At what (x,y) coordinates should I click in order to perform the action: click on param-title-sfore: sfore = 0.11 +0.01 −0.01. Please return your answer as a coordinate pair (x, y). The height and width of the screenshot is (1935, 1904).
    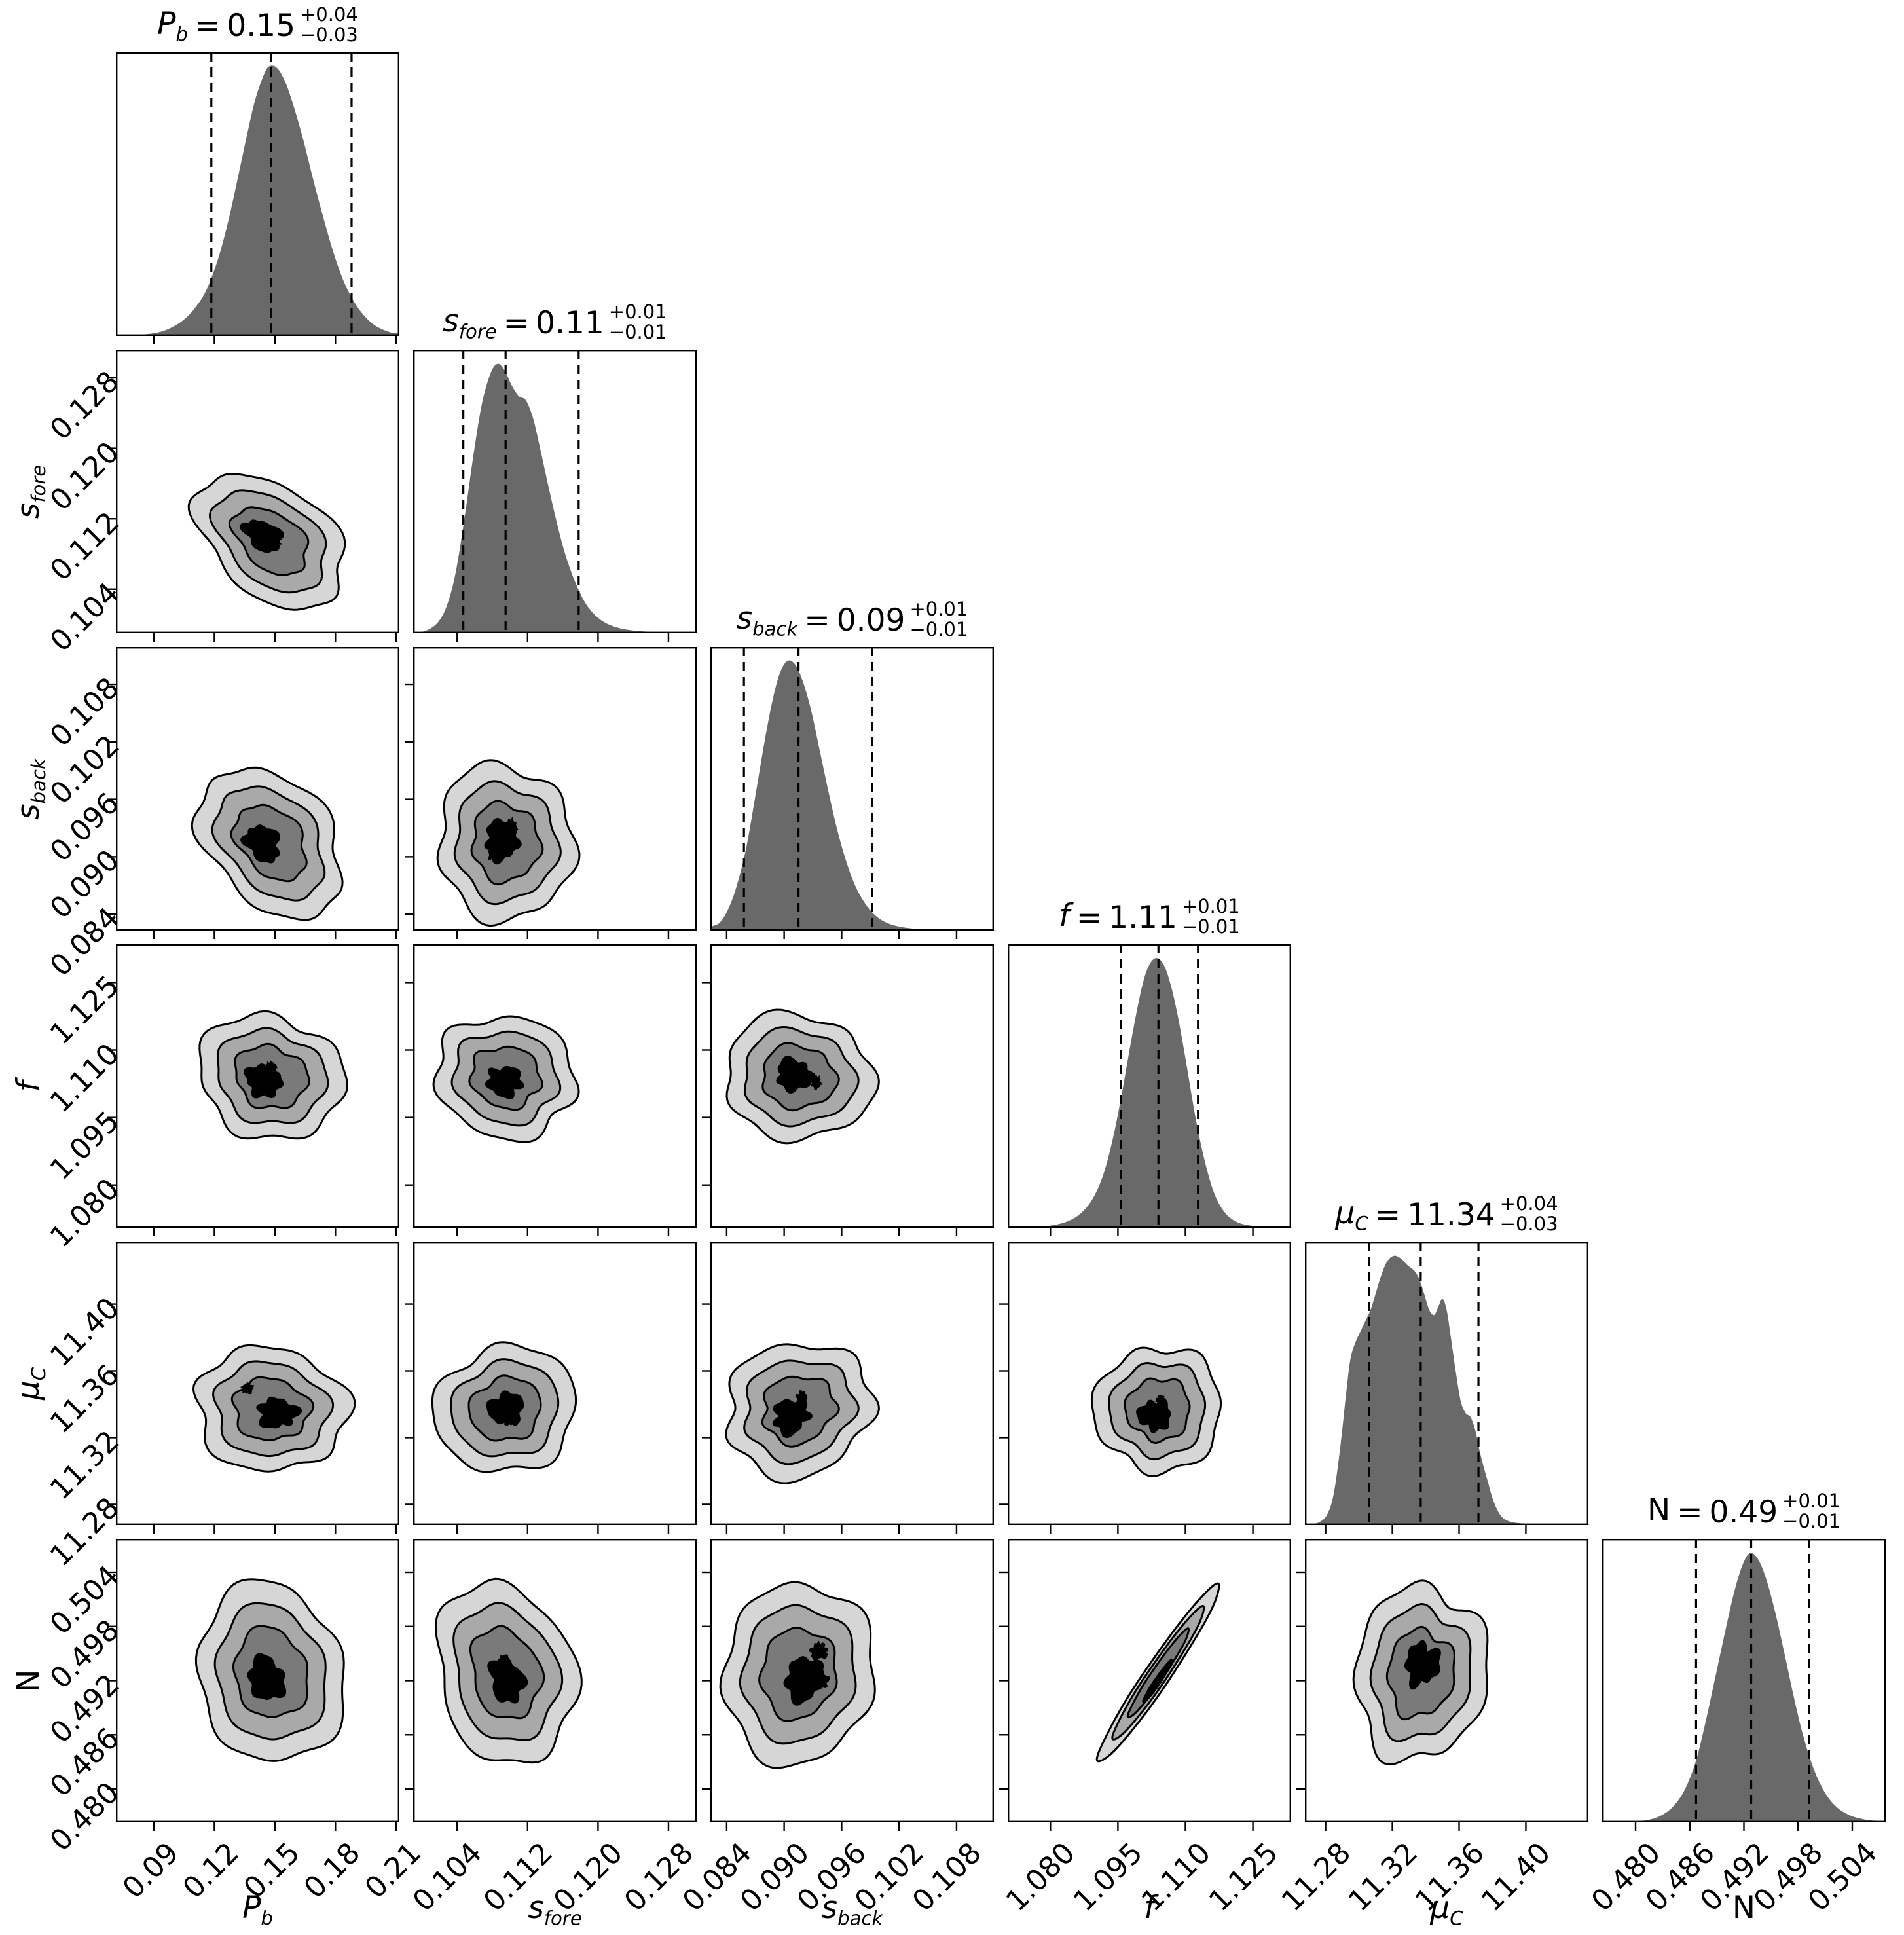
    Looking at the image, I should click on (555, 322).